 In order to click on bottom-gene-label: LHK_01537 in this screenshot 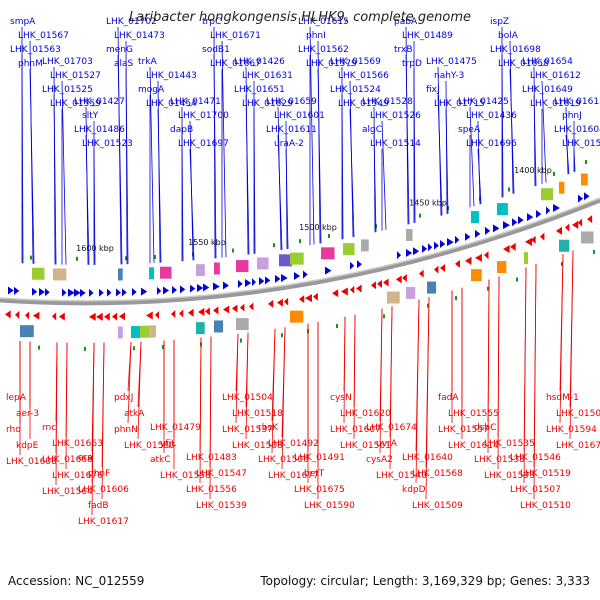, I will do `click(247, 430)`.